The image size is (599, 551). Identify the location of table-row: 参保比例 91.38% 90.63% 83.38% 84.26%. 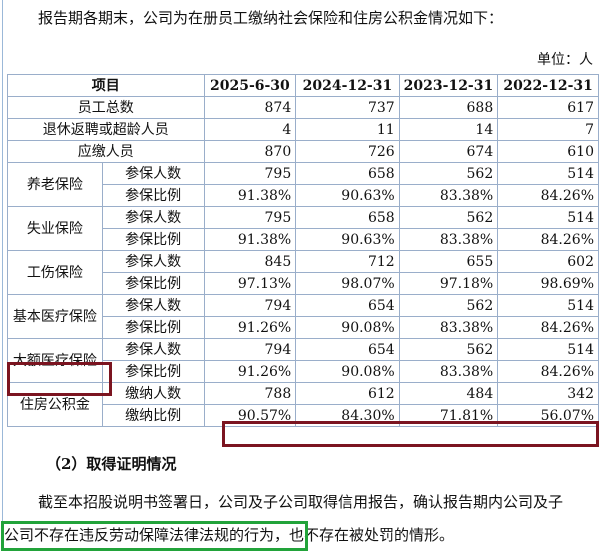
(303, 195).